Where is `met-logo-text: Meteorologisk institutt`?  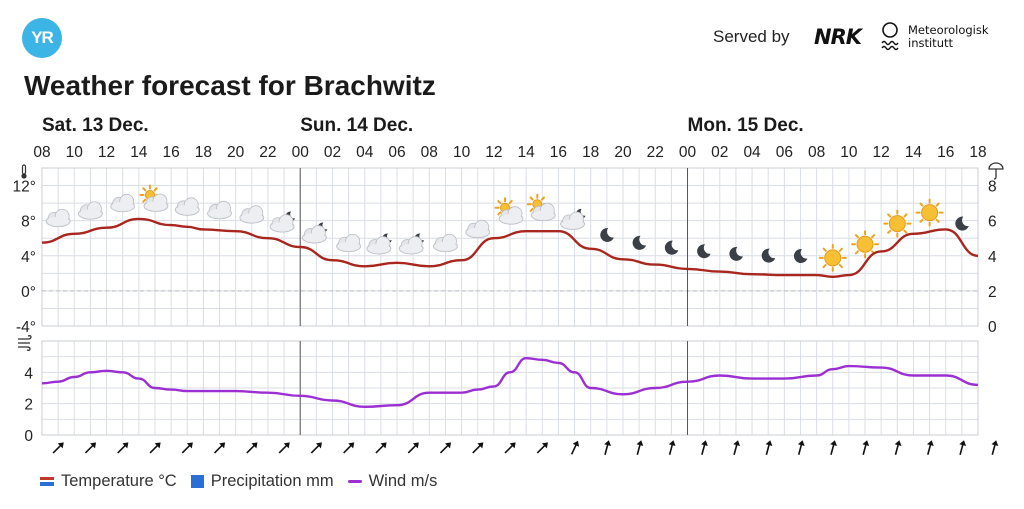 met-logo-text: Meteorologisk institutt is located at coordinates (948, 37).